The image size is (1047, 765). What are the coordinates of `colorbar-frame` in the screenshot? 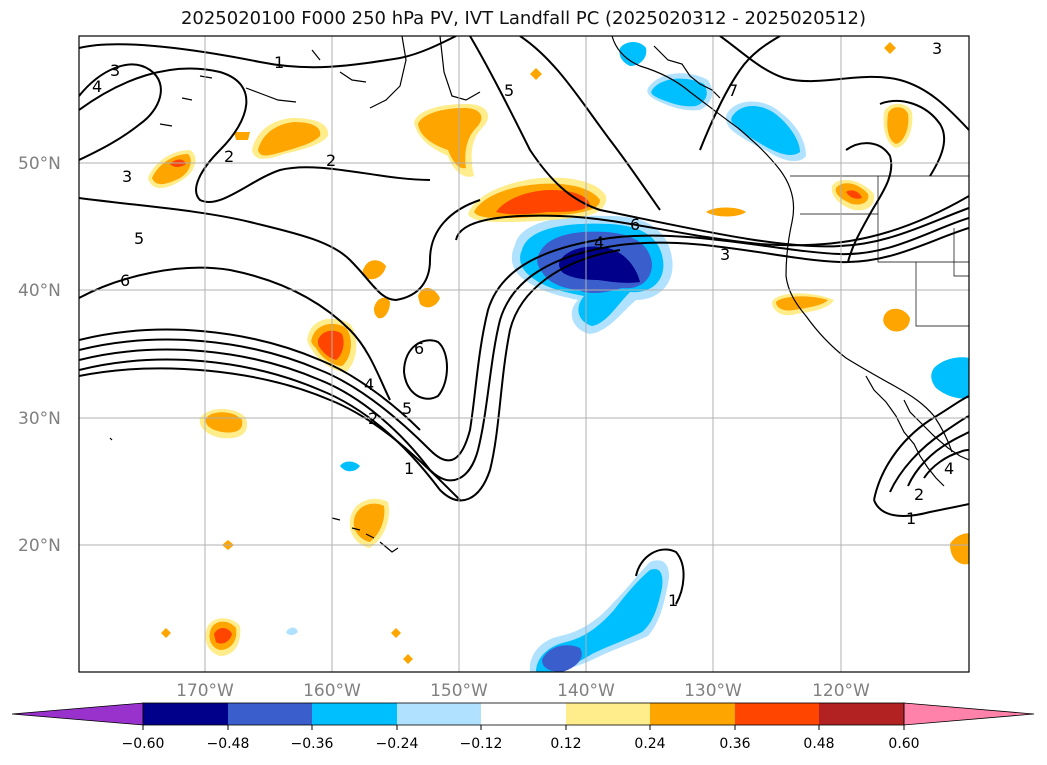 It's located at (523, 714).